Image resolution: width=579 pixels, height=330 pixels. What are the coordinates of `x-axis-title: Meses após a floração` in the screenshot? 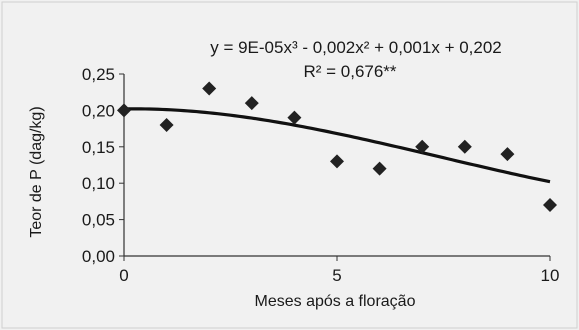 It's located at (335, 301).